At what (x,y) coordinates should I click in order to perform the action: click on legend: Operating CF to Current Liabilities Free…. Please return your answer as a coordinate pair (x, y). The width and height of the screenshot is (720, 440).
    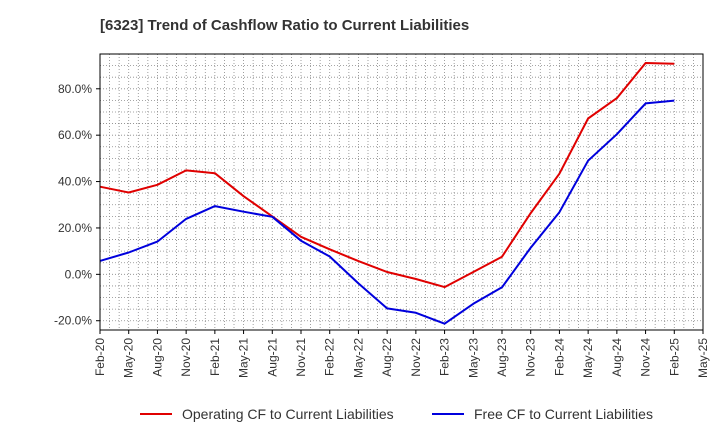
    Looking at the image, I should click on (396, 414).